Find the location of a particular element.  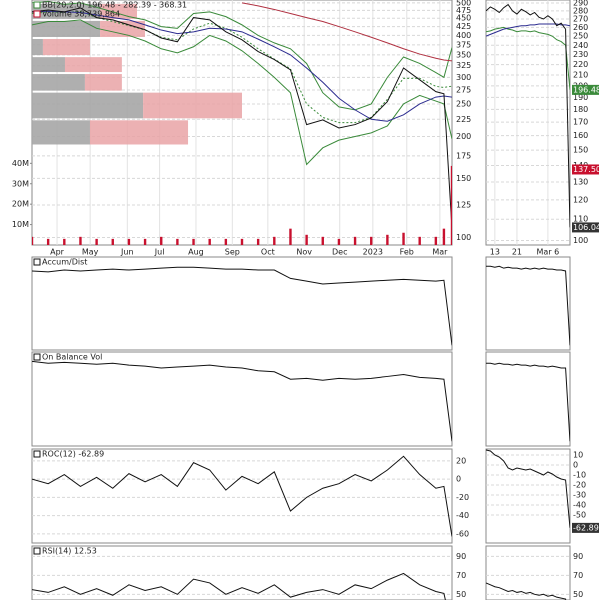

y-tick-label: 125 is located at coordinates (463, 204).